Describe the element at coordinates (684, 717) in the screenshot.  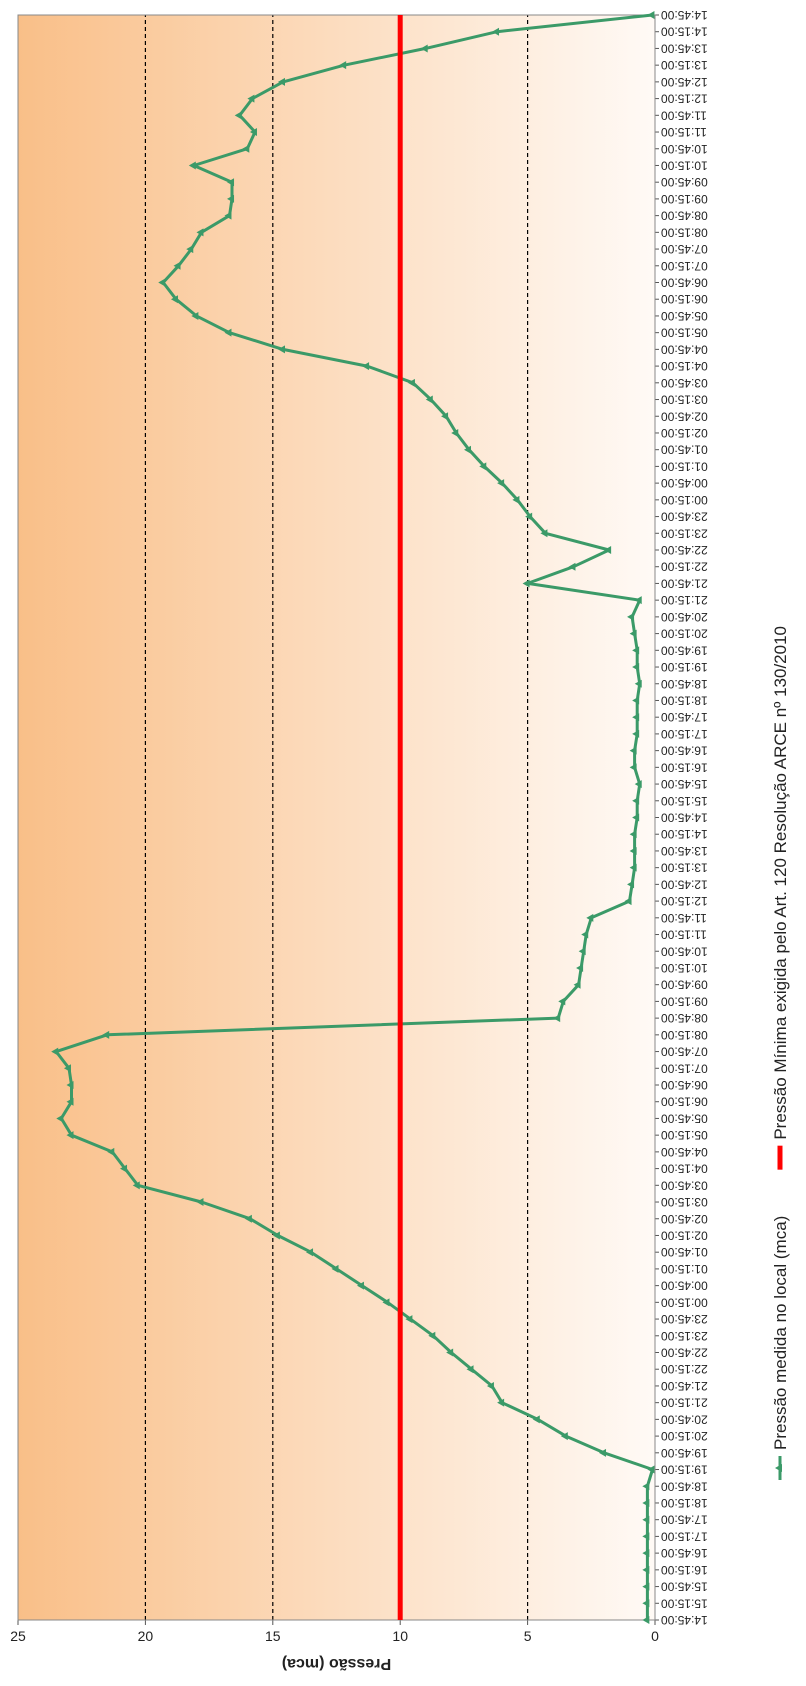
I see `x-tick-label: 17:45:00` at that location.